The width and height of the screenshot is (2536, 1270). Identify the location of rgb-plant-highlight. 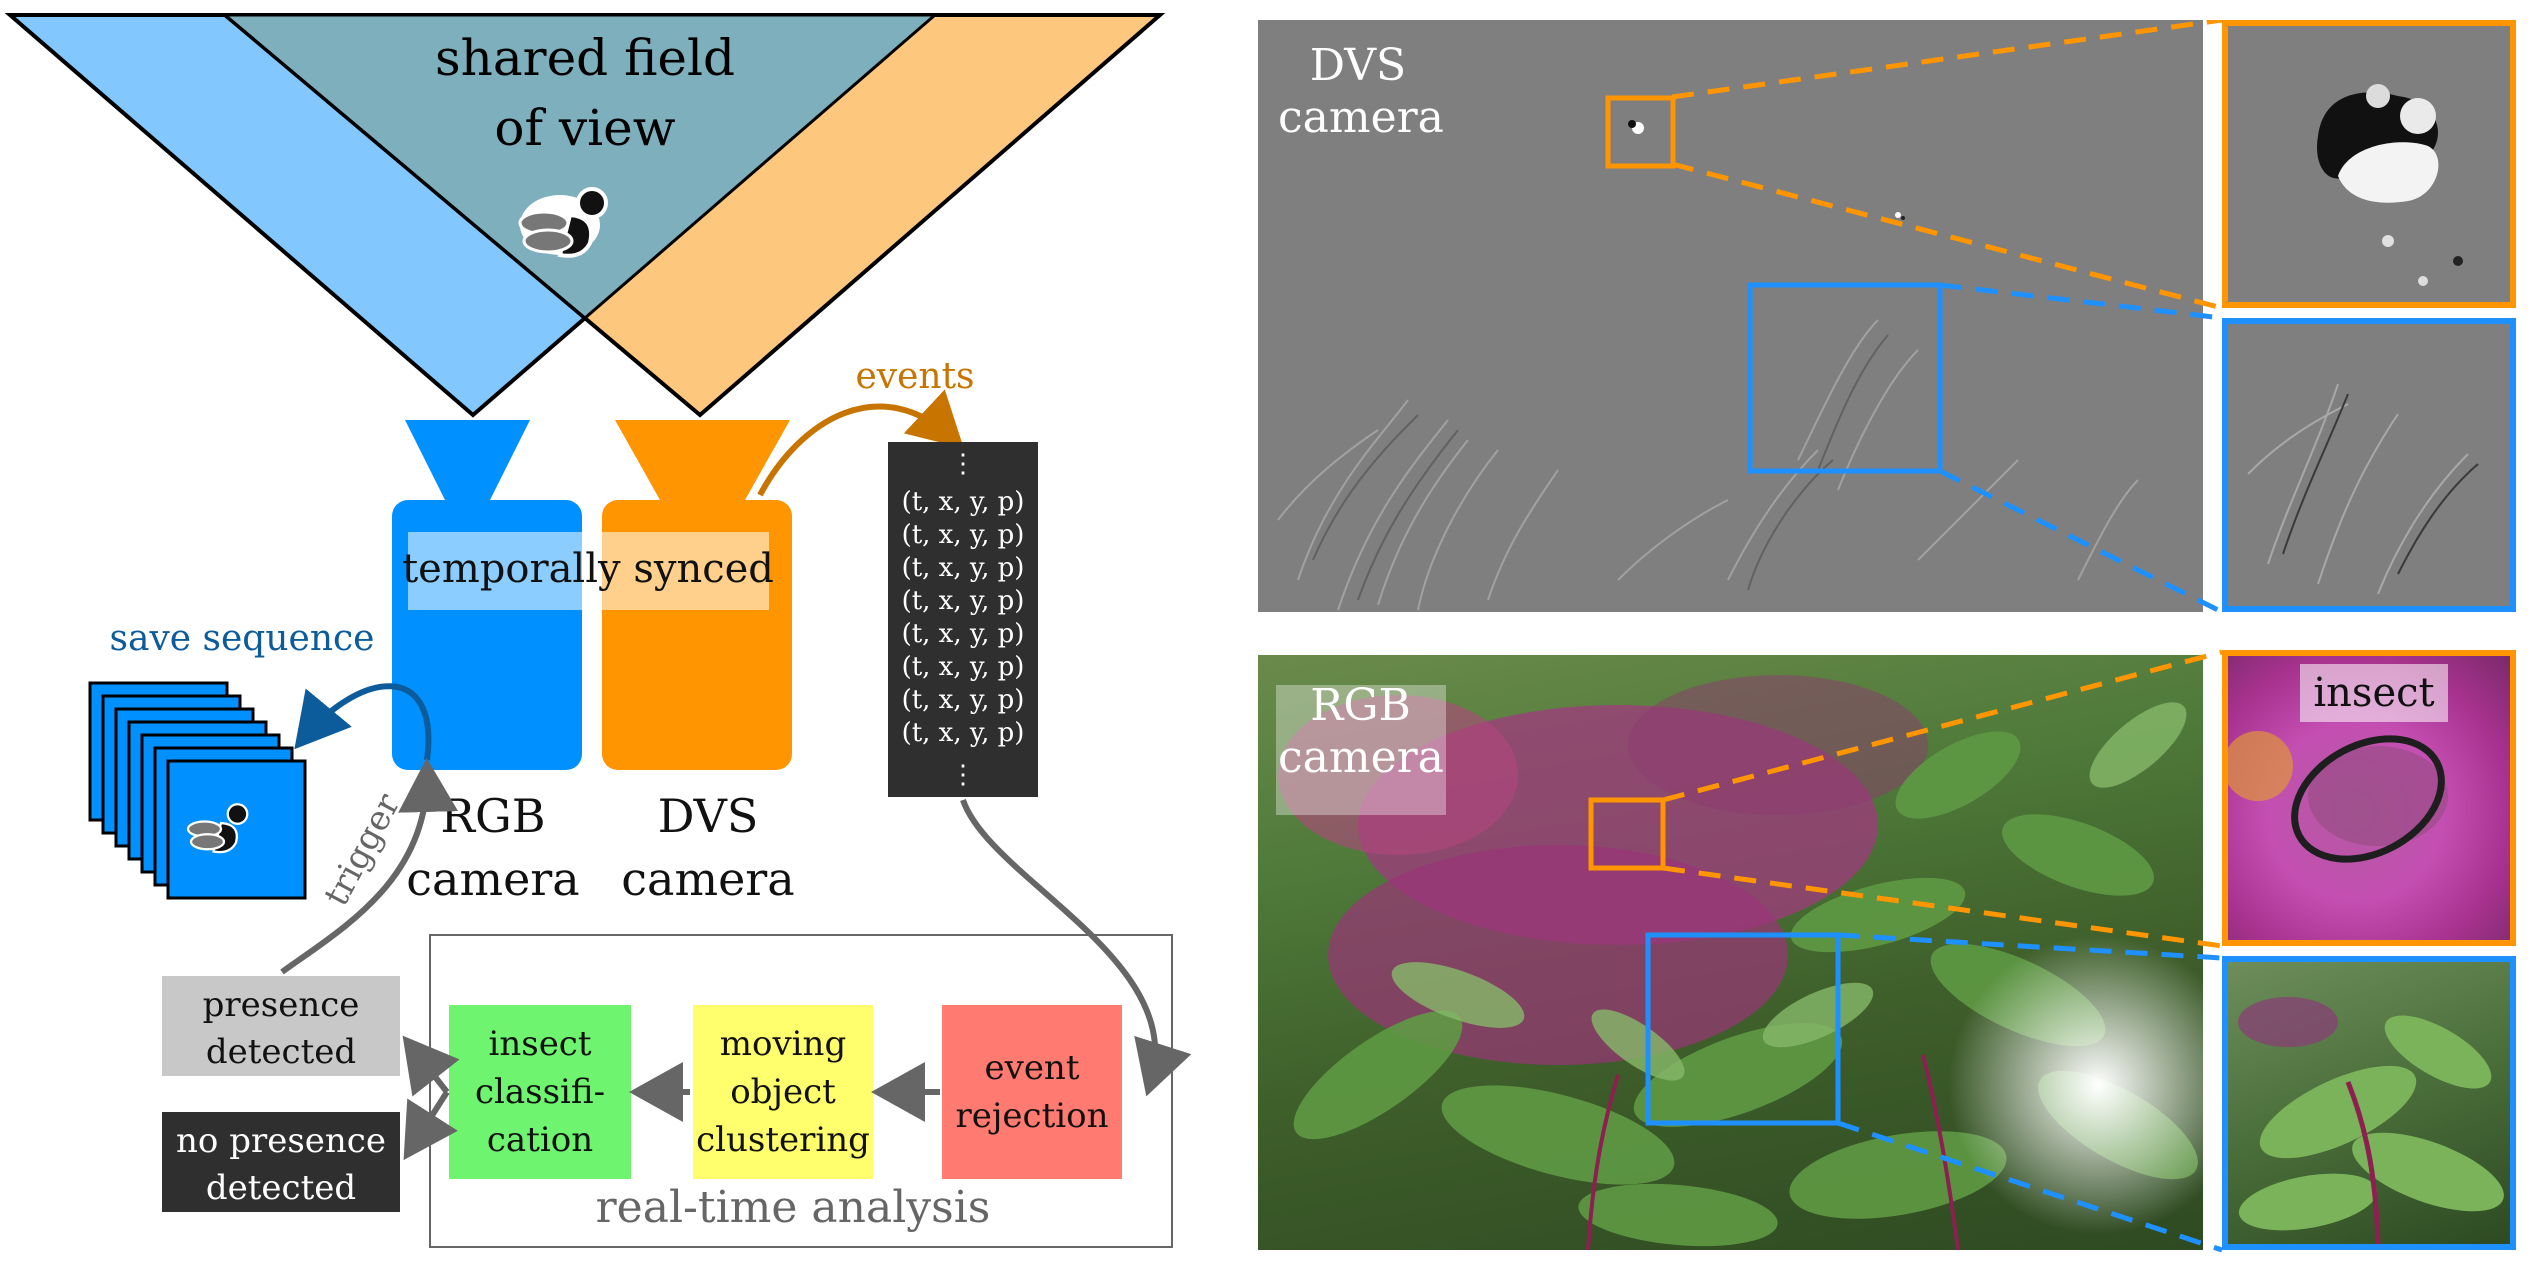
(1743, 1029).